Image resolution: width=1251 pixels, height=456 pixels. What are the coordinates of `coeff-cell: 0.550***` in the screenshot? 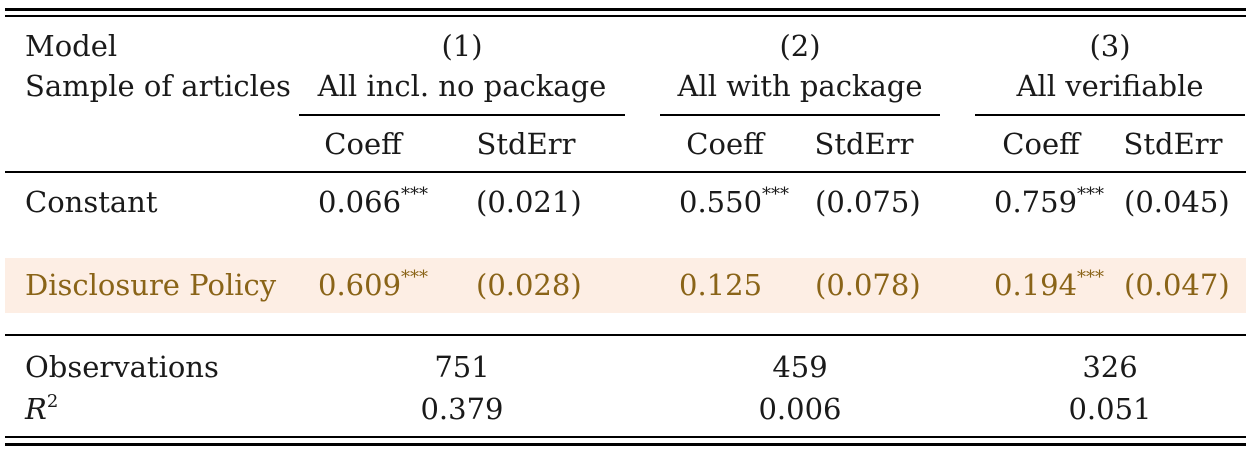 It's located at (734, 202).